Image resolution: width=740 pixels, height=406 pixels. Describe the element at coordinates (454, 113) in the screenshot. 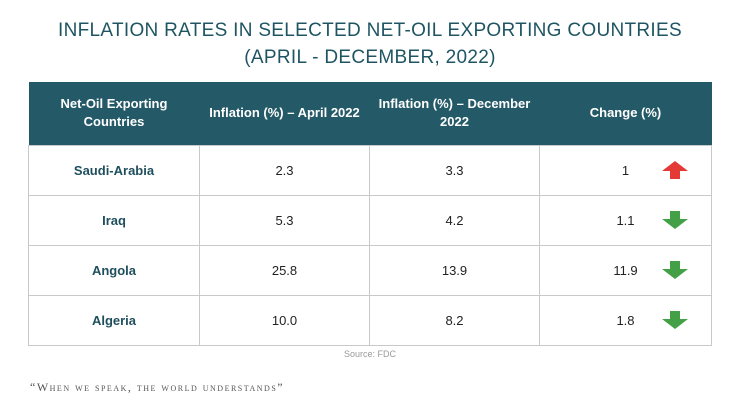

I see `column-header-december: Inflation (%) – December 2022` at that location.